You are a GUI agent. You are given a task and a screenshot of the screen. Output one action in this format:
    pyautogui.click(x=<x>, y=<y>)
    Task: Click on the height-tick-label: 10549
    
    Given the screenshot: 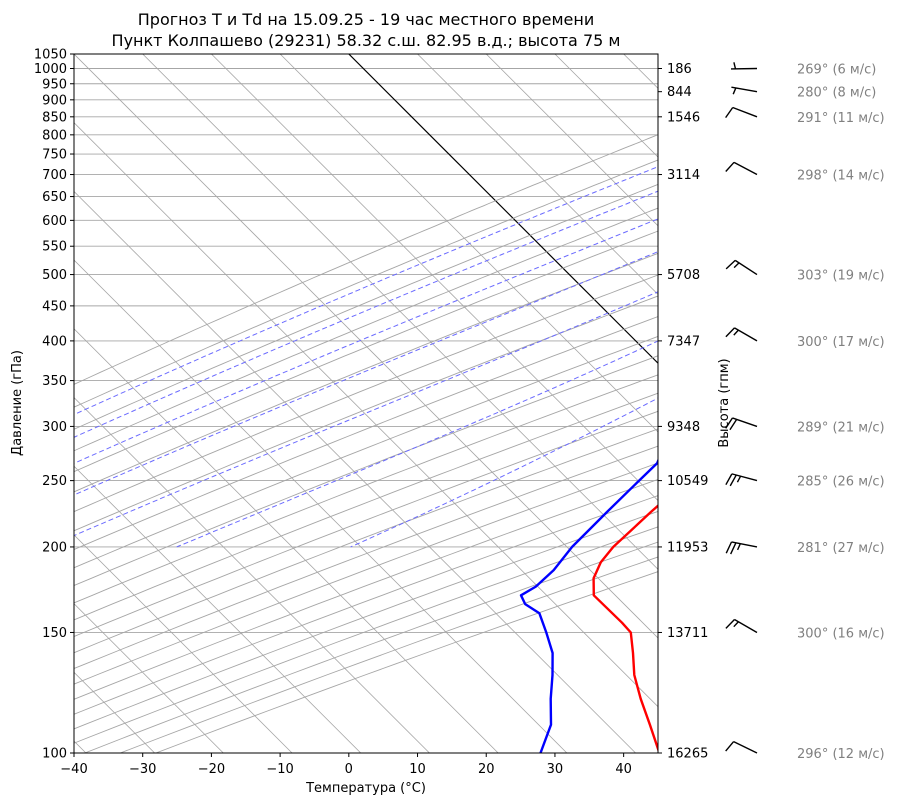 What is the action you would take?
    pyautogui.click(x=687, y=481)
    